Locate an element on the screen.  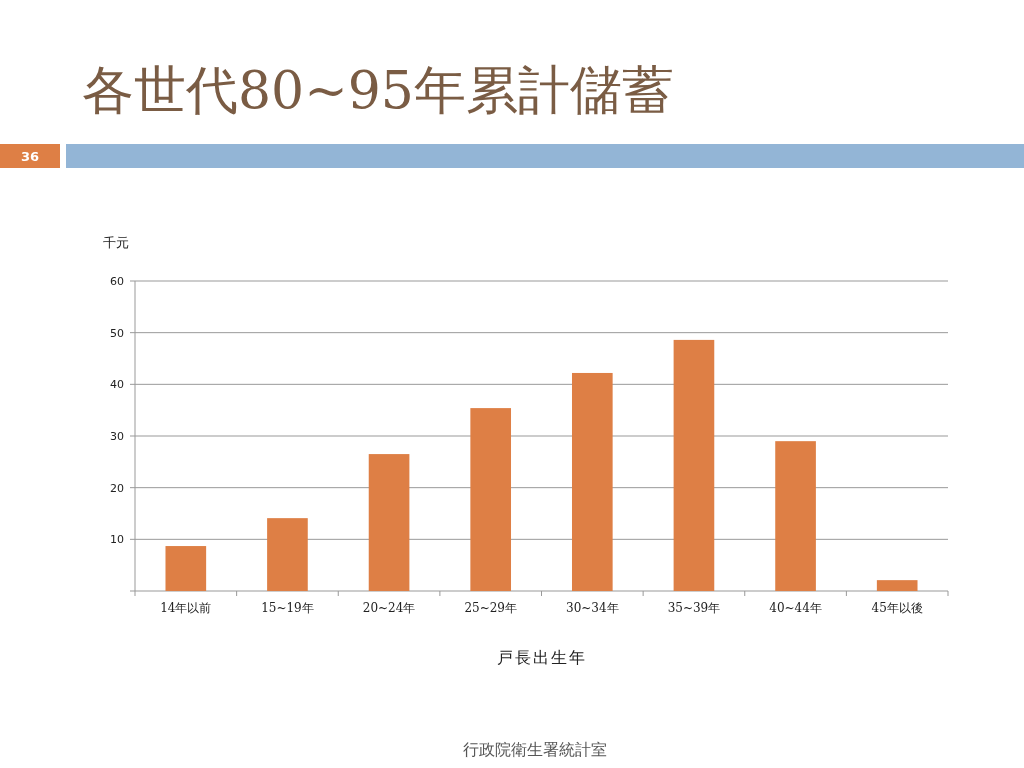
x-tick-label: 40~44年 is located at coordinates (795, 608).